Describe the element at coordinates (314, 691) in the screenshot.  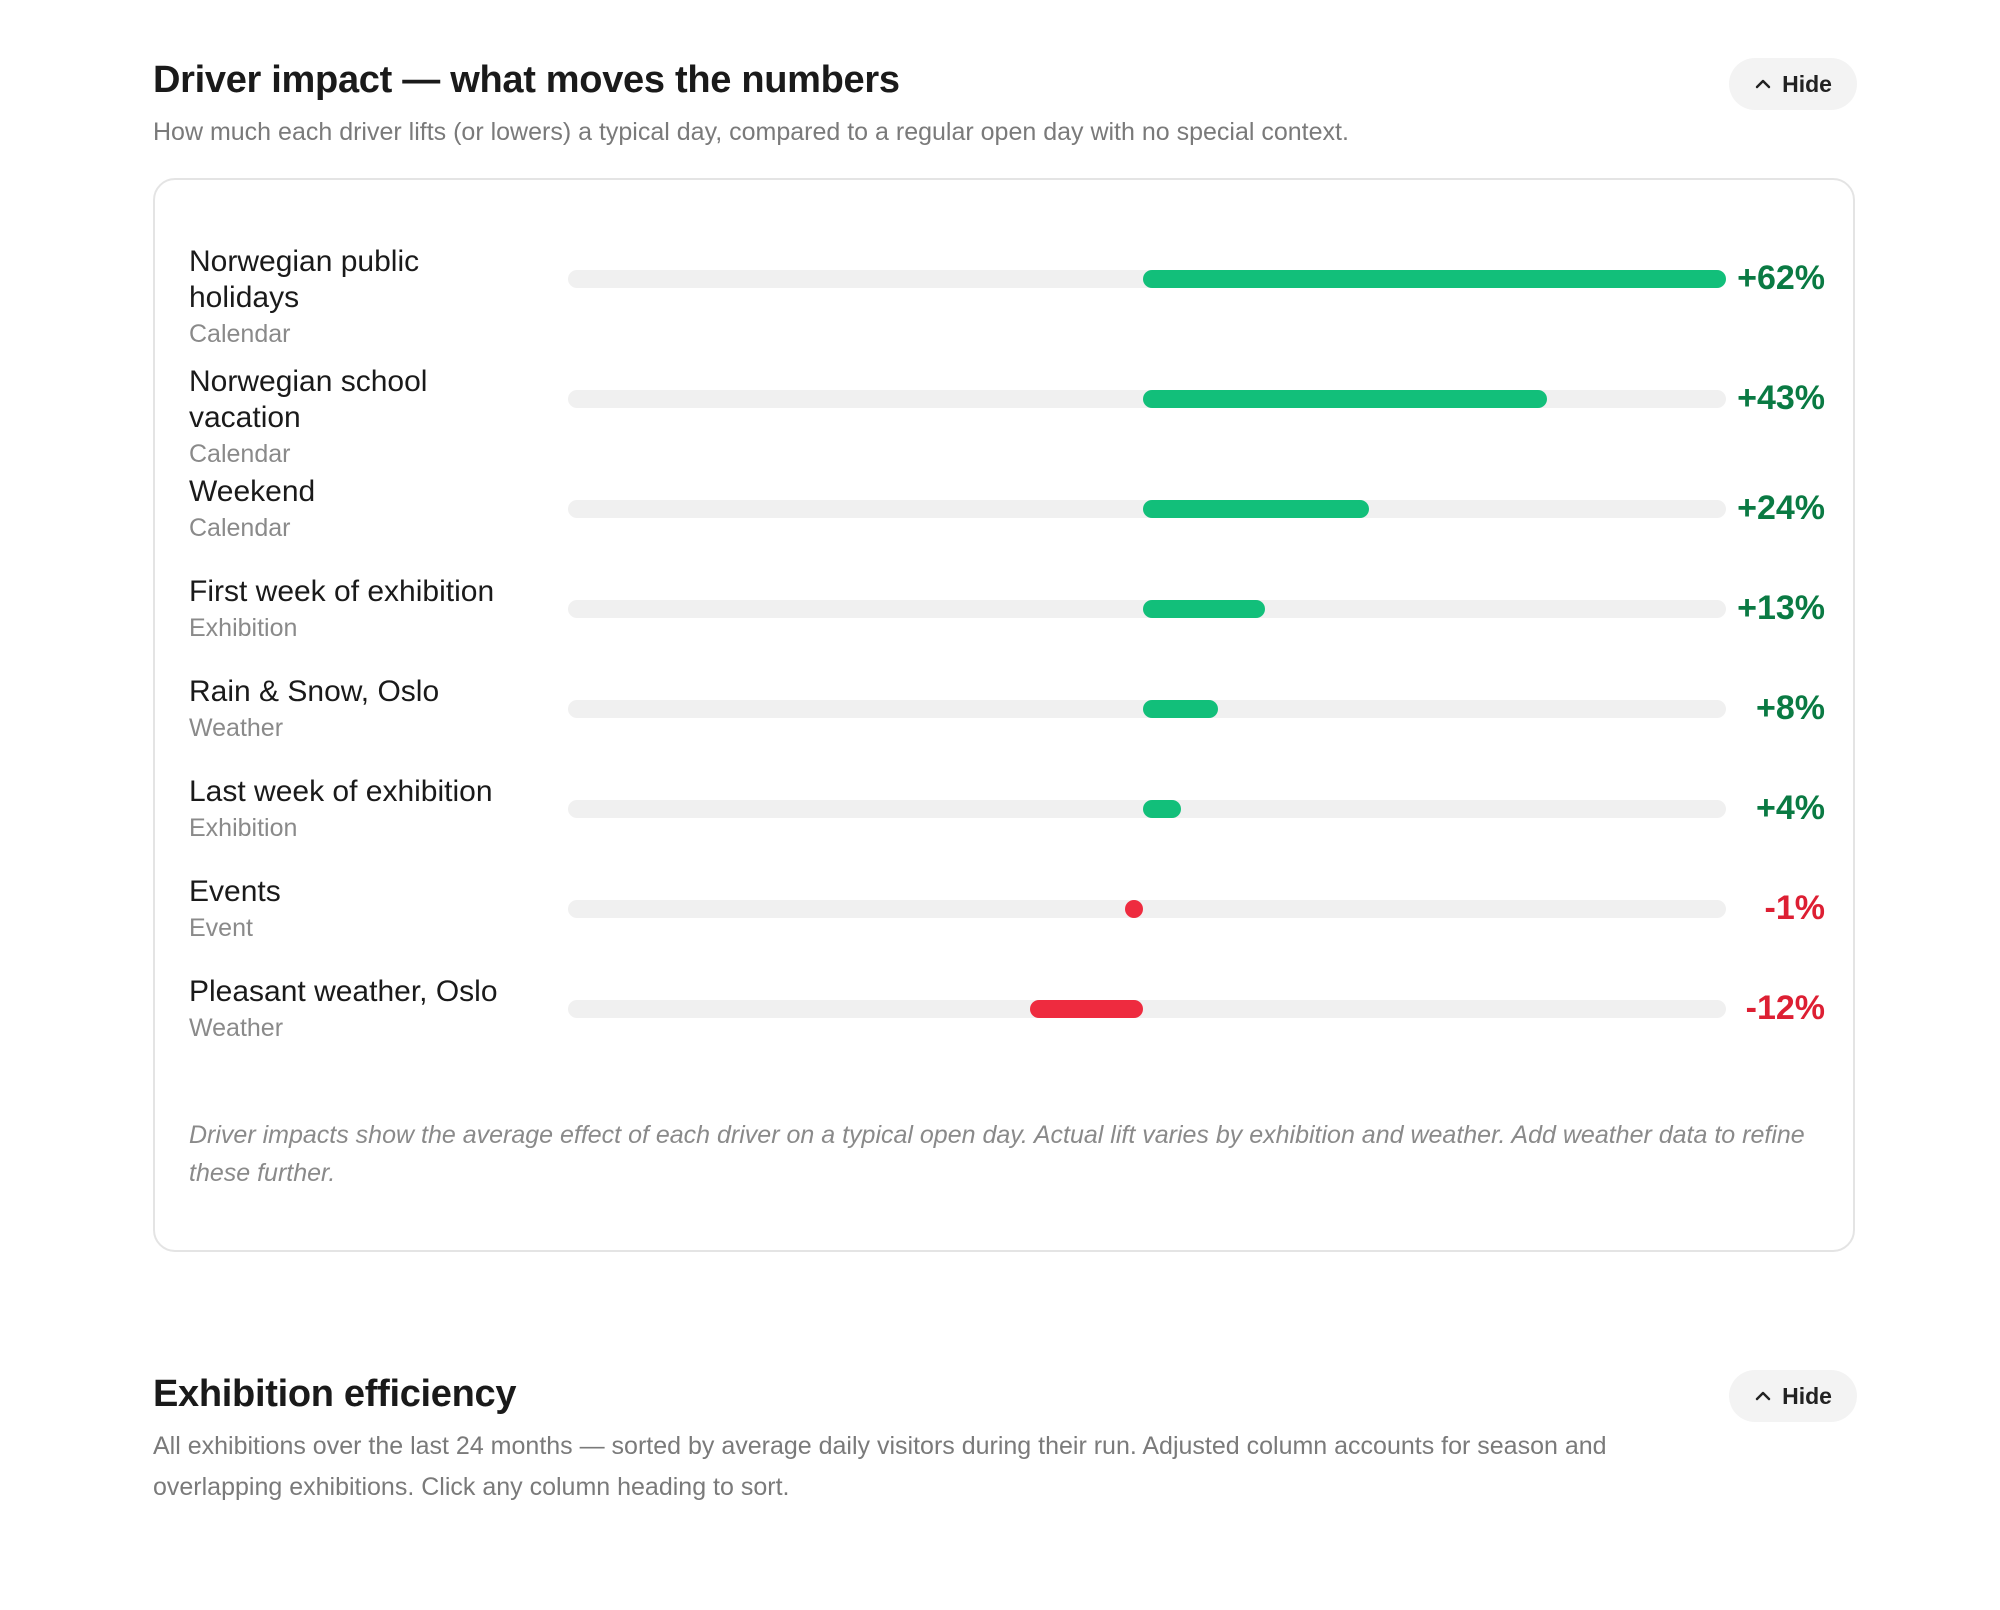
I see `driver-name: Rain & Snow, Oslo` at that location.